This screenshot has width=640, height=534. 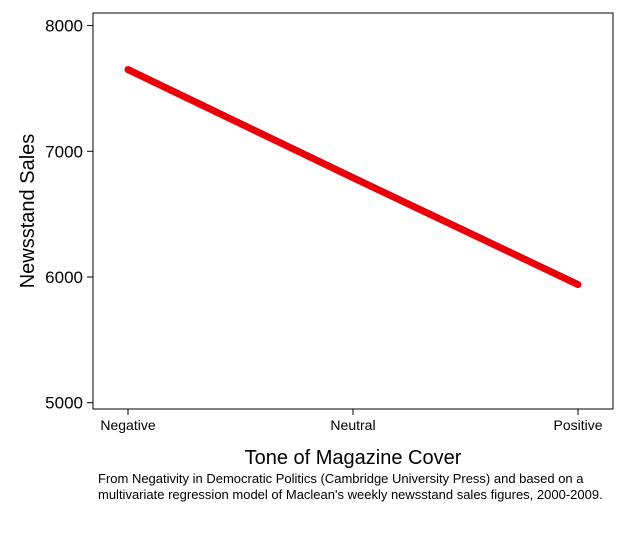 What do you see at coordinates (127, 425) in the screenshot?
I see `x-tick-label: Negative` at bounding box center [127, 425].